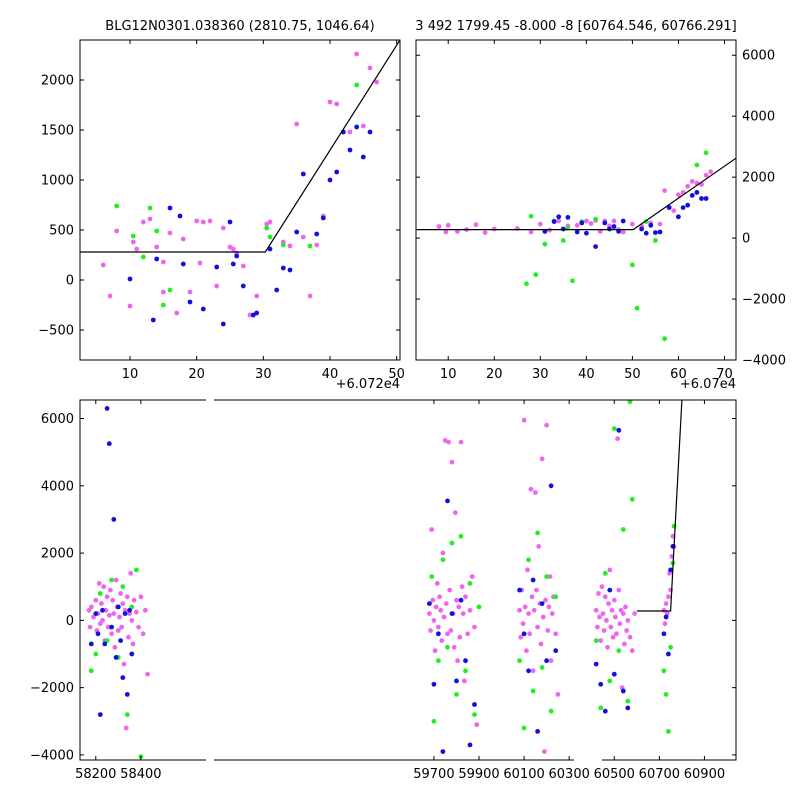 This screenshot has height=800, width=800. What do you see at coordinates (540, 374) in the screenshot?
I see `x-tick-label: 30` at bounding box center [540, 374].